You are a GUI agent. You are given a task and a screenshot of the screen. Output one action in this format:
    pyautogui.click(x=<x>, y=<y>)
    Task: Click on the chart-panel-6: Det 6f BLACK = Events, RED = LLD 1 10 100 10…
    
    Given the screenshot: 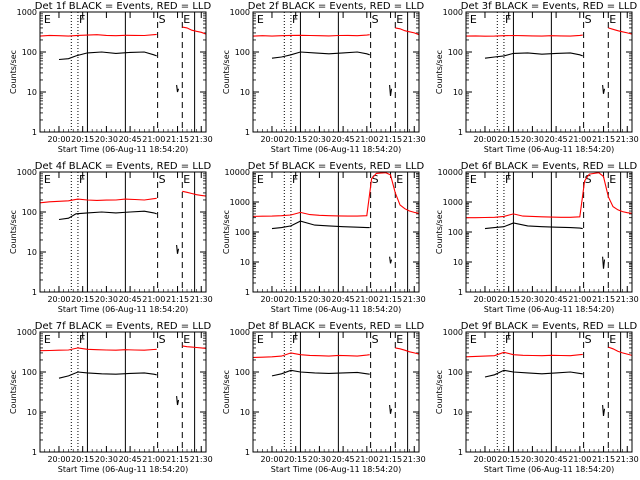 What is the action you would take?
    pyautogui.click(x=537, y=237)
    